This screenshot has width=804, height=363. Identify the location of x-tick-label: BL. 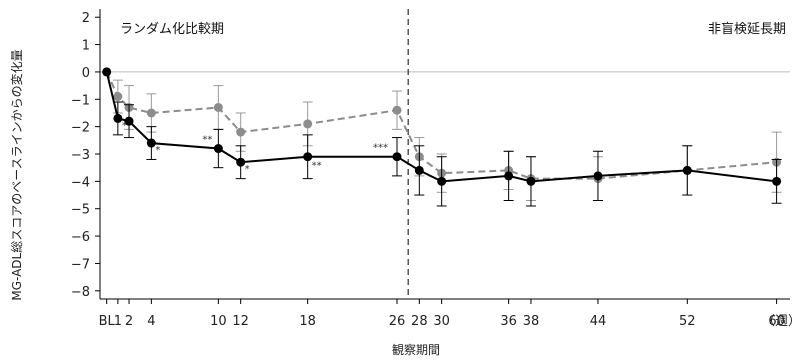
(107, 321).